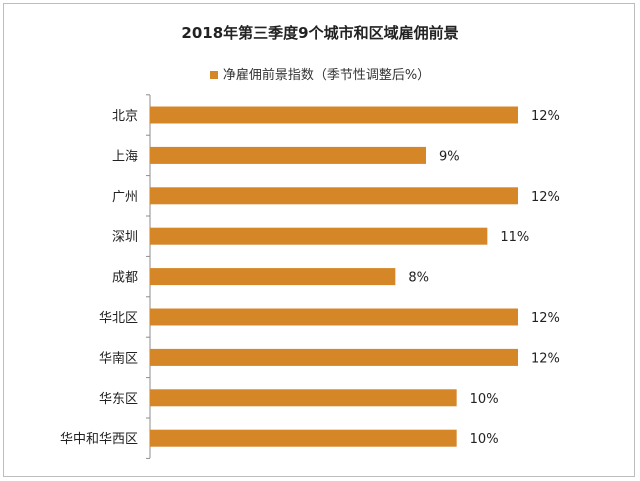 Image resolution: width=640 pixels, height=481 pixels. What do you see at coordinates (514, 237) in the screenshot?
I see `data-label: 11%` at bounding box center [514, 237].